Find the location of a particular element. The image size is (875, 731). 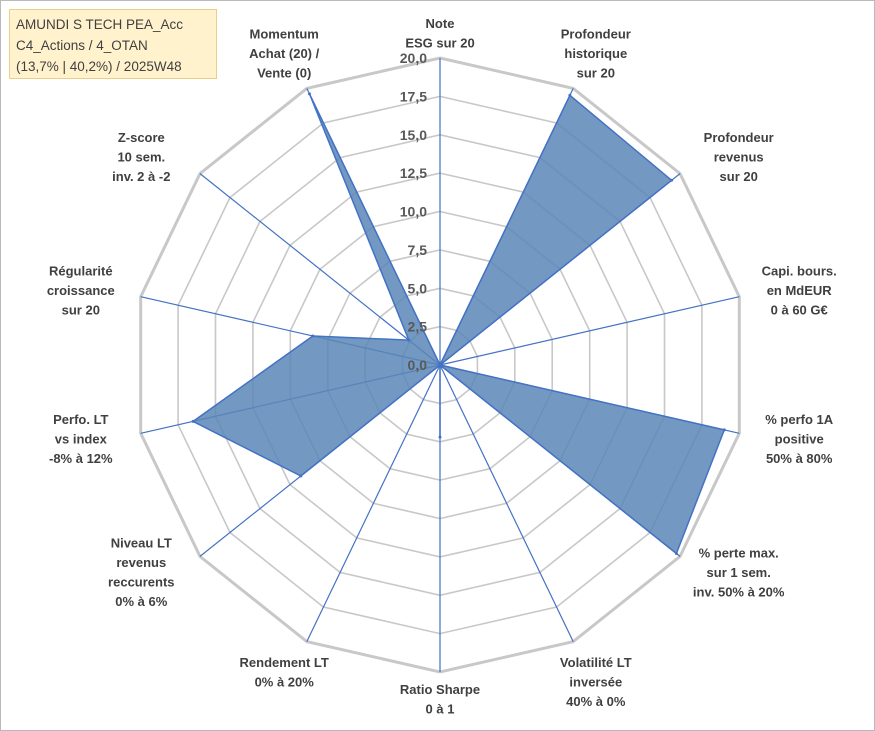

axis-label-11: Perfo. LT vs index -8% à 12% is located at coordinates (81, 439).